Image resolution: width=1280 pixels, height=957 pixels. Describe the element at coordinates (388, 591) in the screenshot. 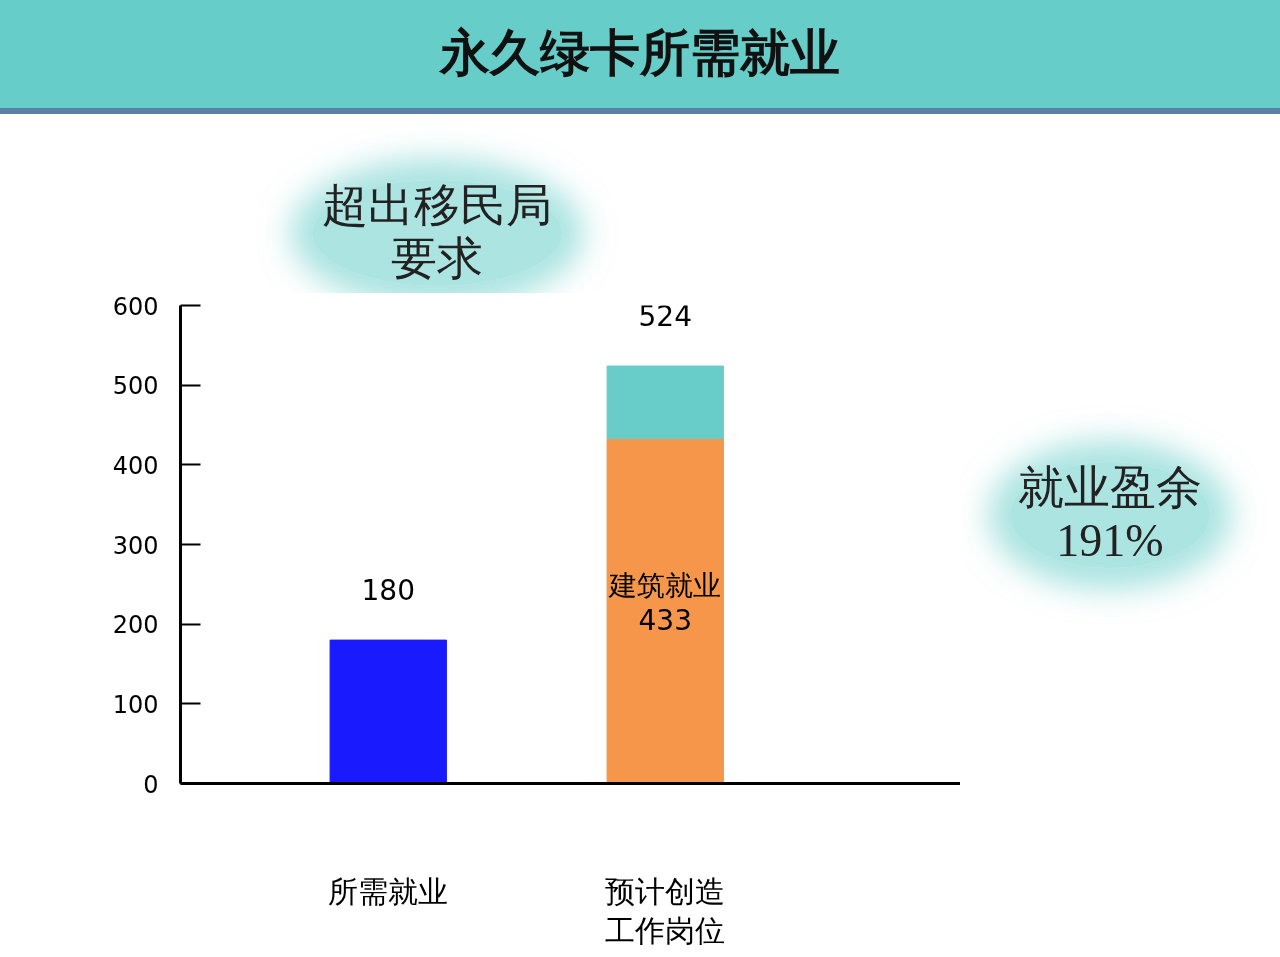

I see `total-label: 180` at that location.